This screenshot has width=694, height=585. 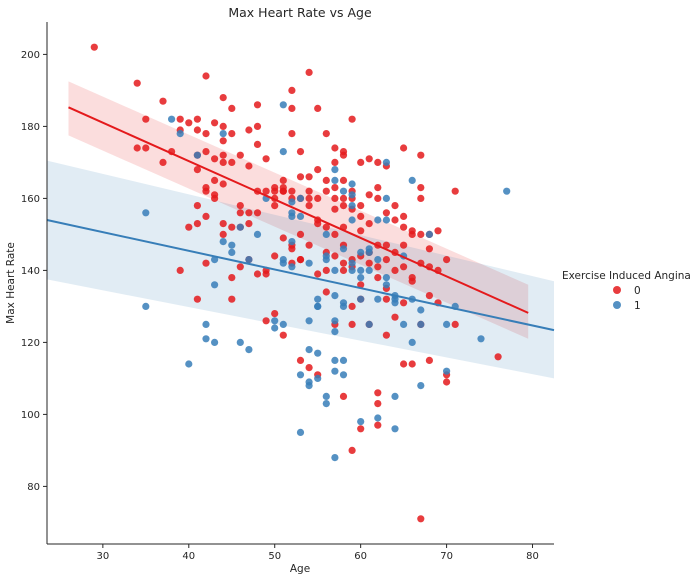 I want to click on x-tick-label: 80, so click(x=532, y=556).